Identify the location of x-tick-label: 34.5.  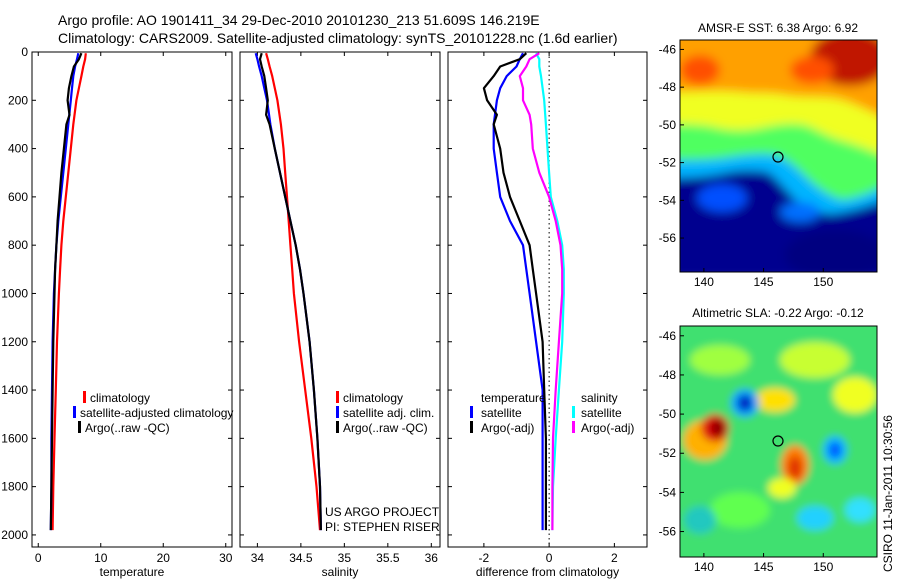
(301, 558).